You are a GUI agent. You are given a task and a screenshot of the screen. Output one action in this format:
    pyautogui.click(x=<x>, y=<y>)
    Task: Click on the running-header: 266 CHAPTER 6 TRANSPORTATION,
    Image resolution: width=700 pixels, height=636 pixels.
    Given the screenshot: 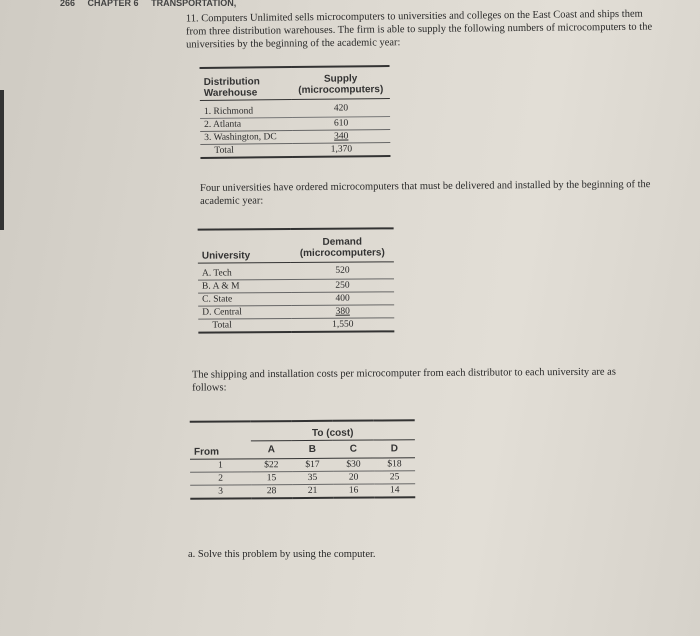 What is the action you would take?
    pyautogui.click(x=153, y=4)
    